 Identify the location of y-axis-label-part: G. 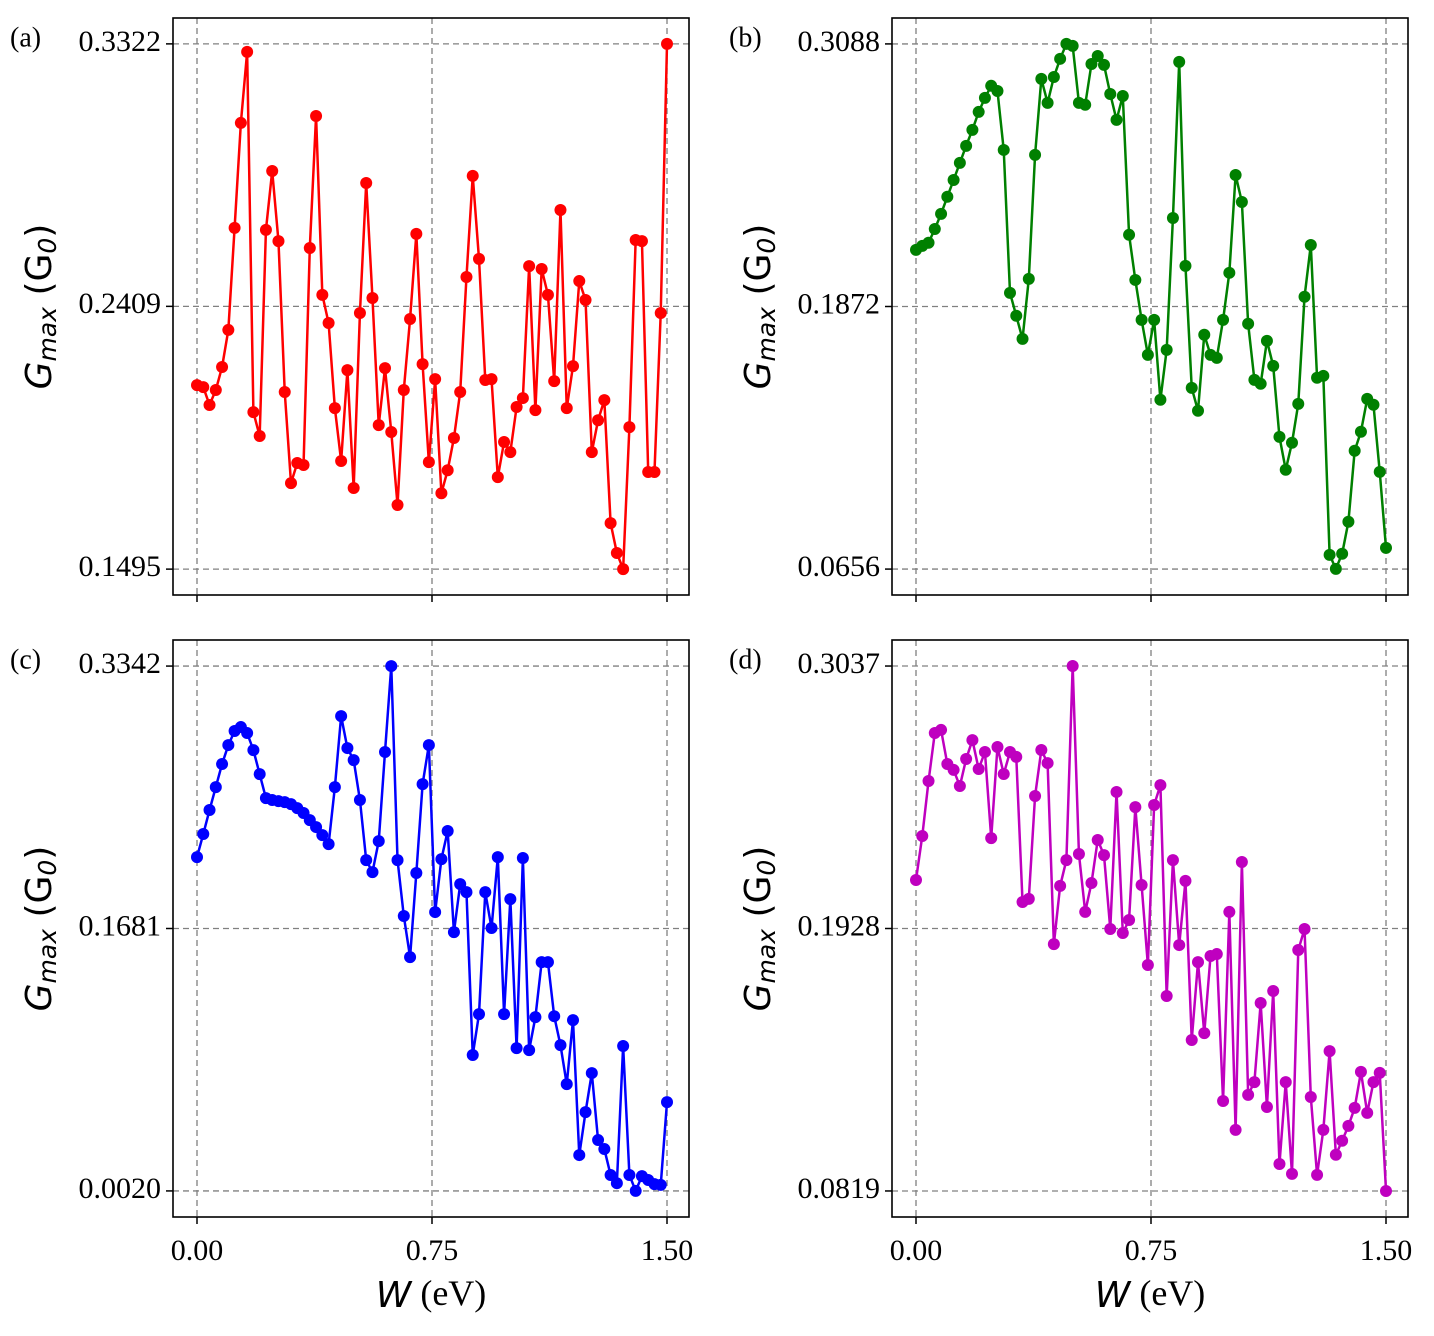
(39, 997).